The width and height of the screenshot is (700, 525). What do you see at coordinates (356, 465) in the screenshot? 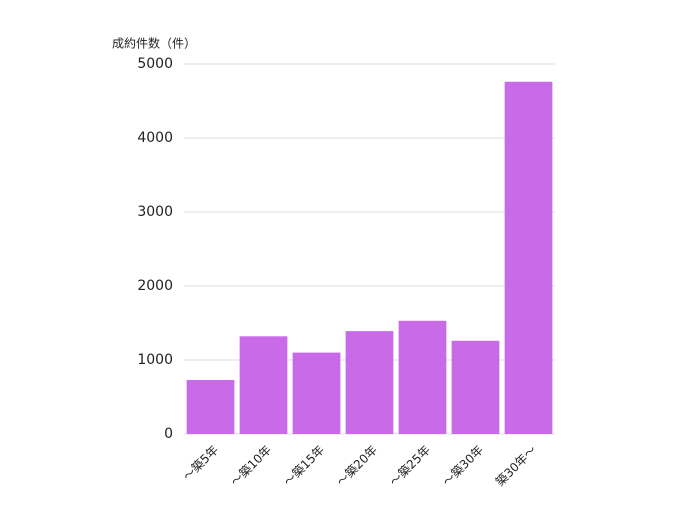
I see `x-tick-label: ～築20年` at bounding box center [356, 465].